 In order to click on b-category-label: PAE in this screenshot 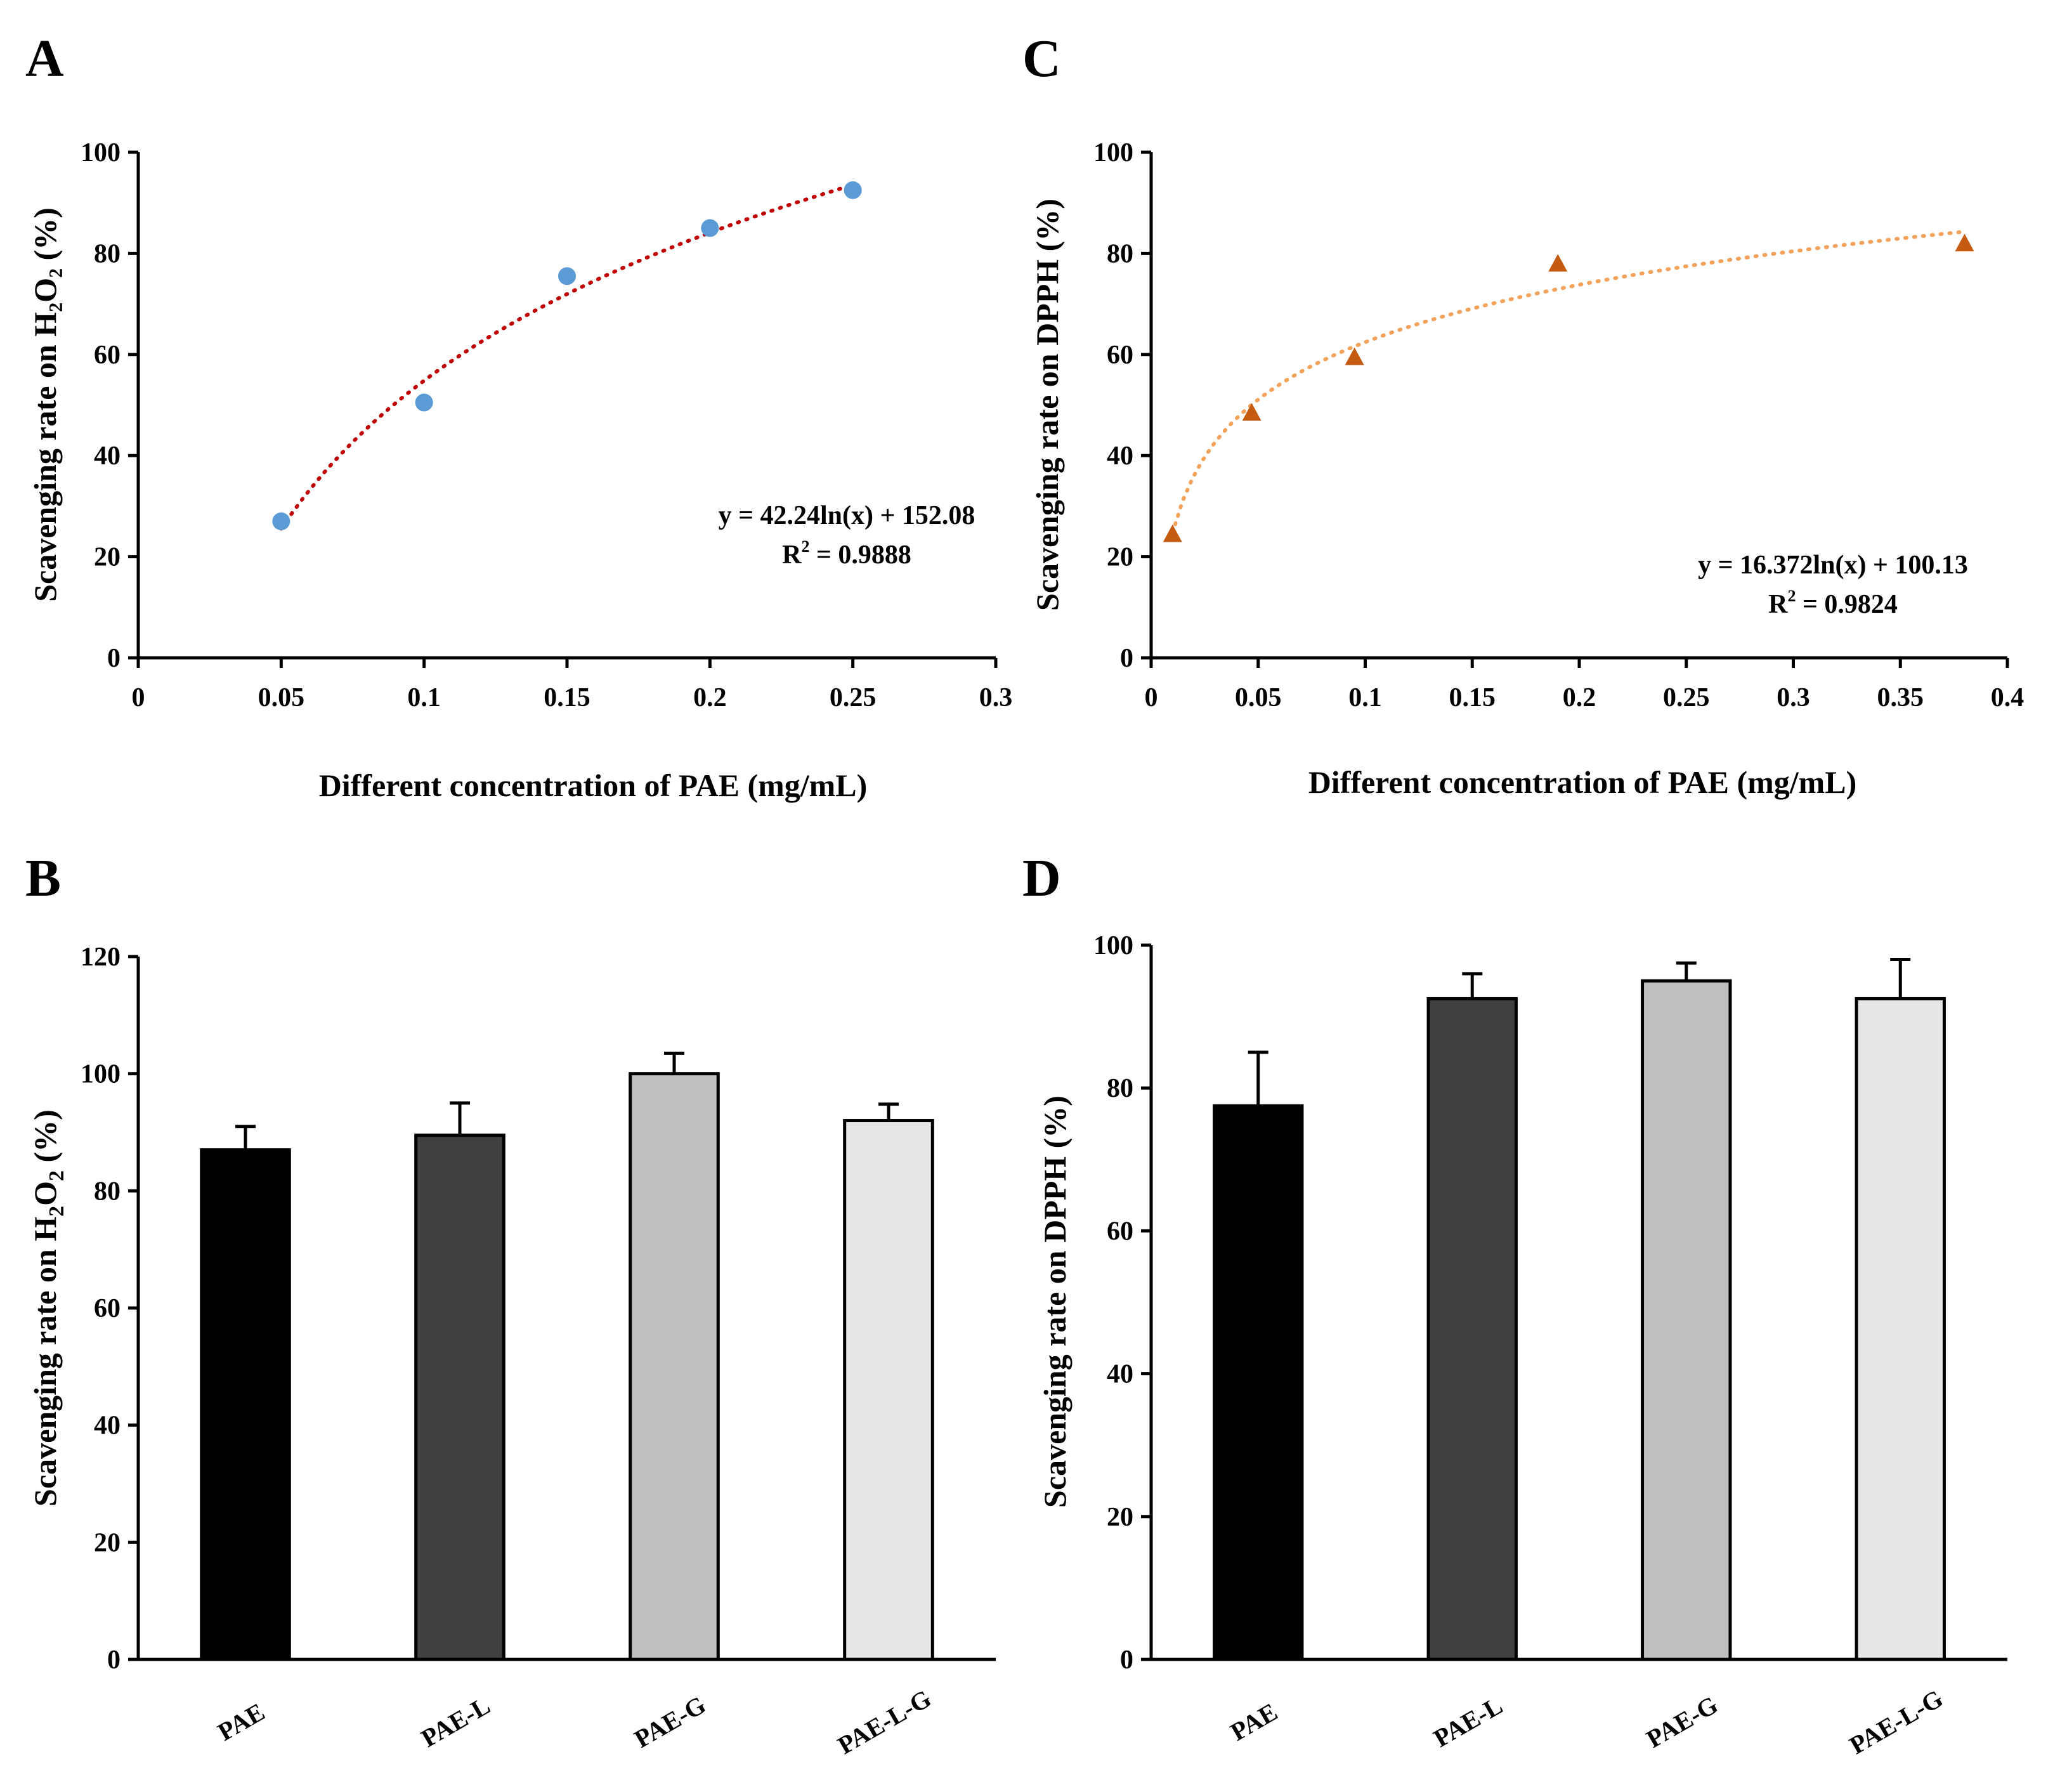, I will do `click(241, 1721)`.